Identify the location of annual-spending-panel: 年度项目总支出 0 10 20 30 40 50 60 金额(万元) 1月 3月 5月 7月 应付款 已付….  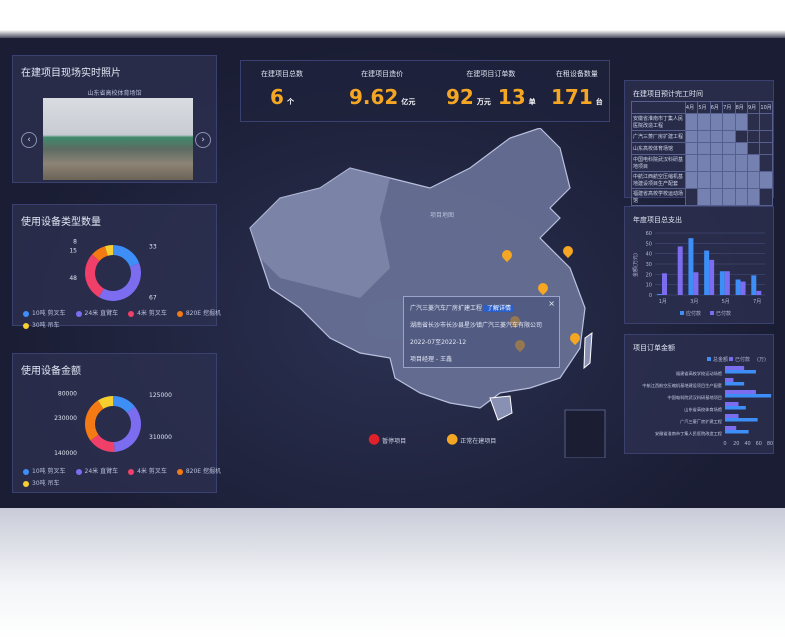
(699, 265).